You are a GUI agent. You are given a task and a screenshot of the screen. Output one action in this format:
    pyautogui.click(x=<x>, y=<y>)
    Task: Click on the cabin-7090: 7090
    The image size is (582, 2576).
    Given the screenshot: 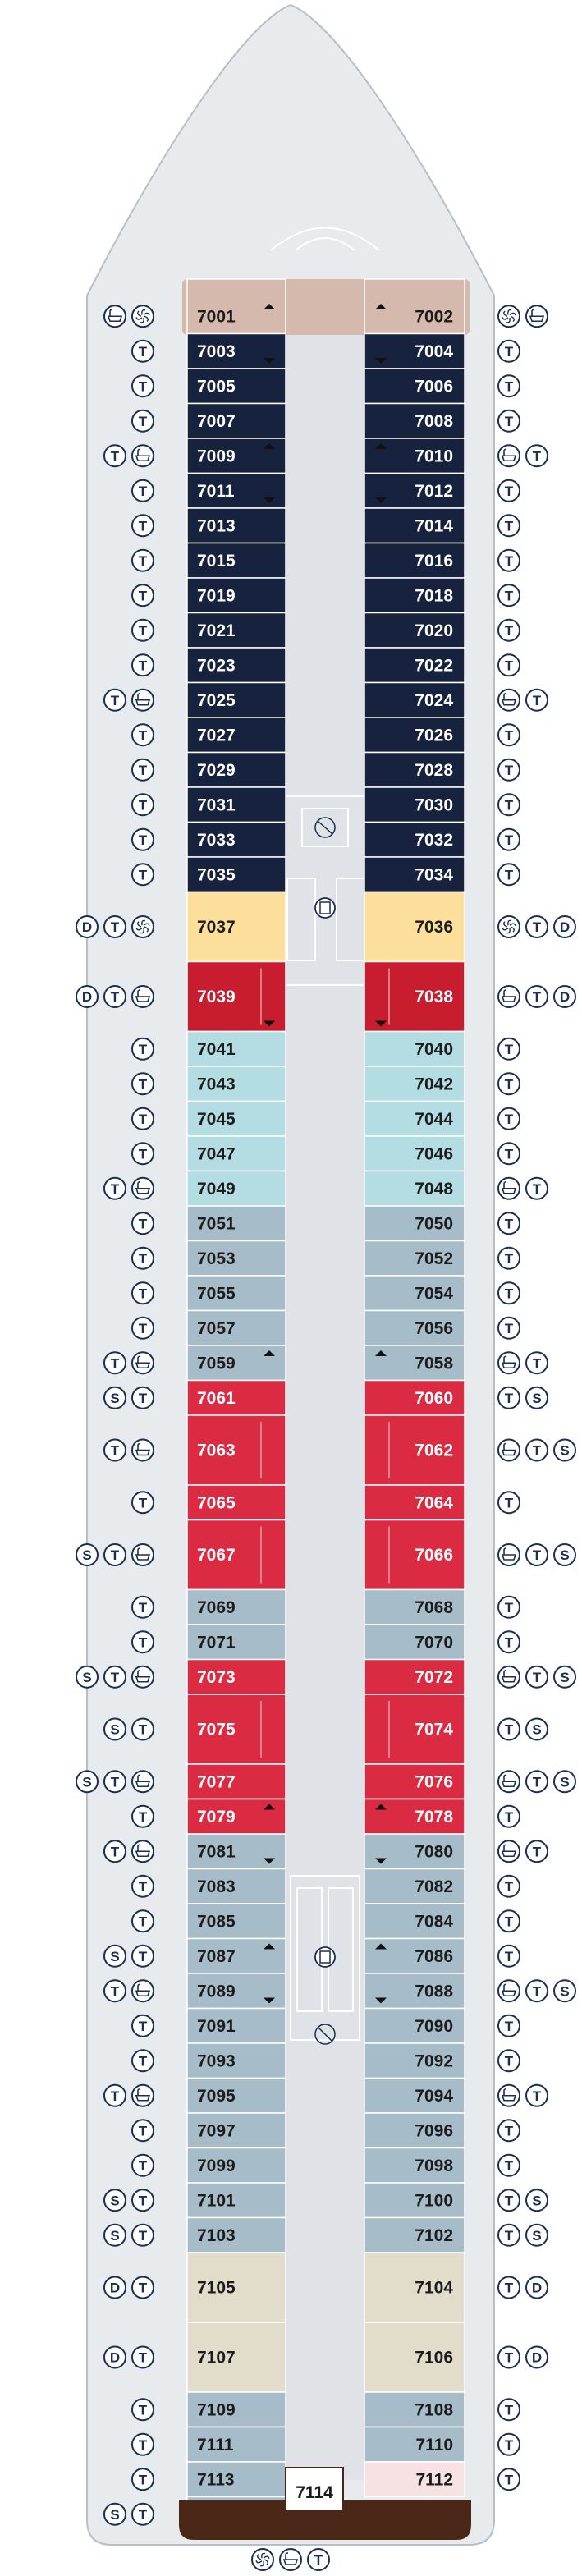 What is the action you would take?
    pyautogui.click(x=414, y=2025)
    